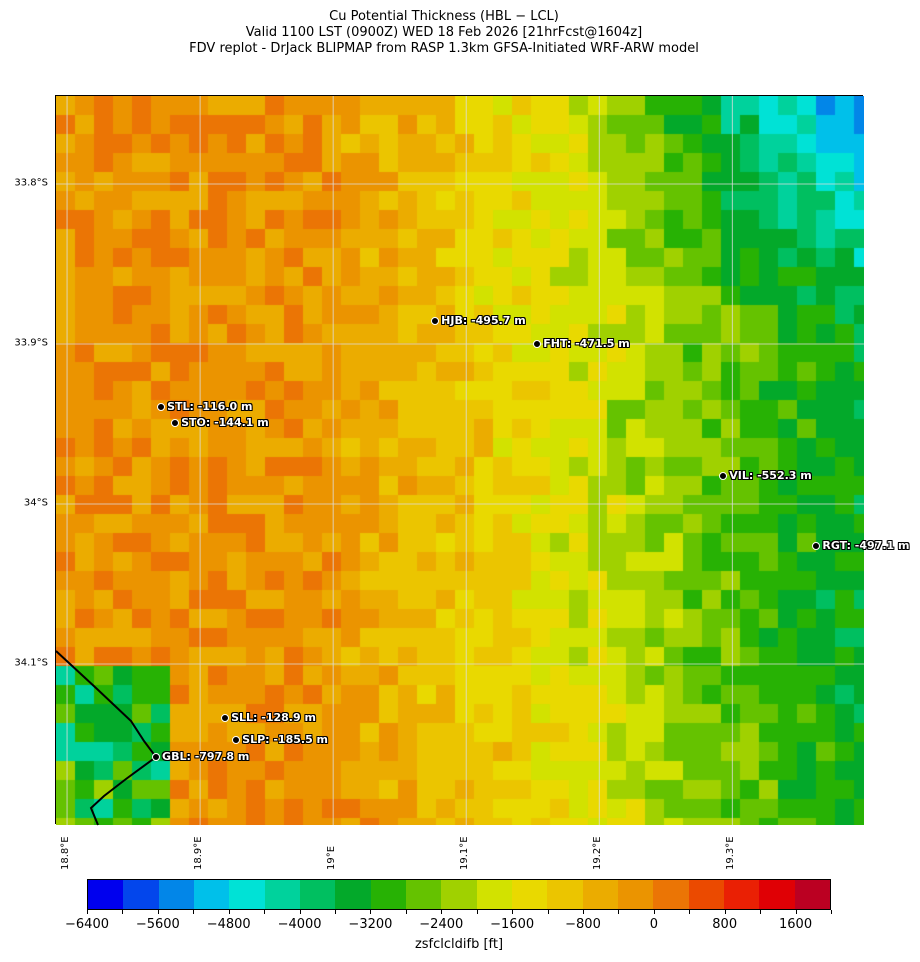 The image size is (920, 962). What do you see at coordinates (87, 924) in the screenshot?
I see `colorbar-tick-label: −6400` at bounding box center [87, 924].